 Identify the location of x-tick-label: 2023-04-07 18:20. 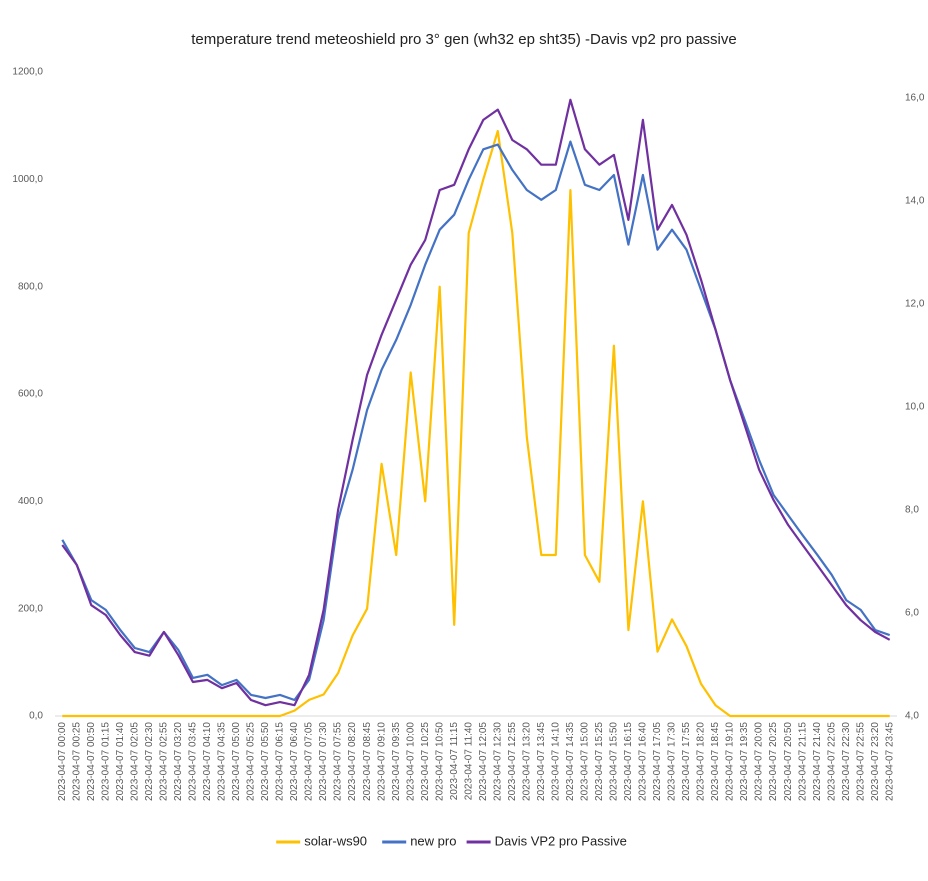
(701, 761).